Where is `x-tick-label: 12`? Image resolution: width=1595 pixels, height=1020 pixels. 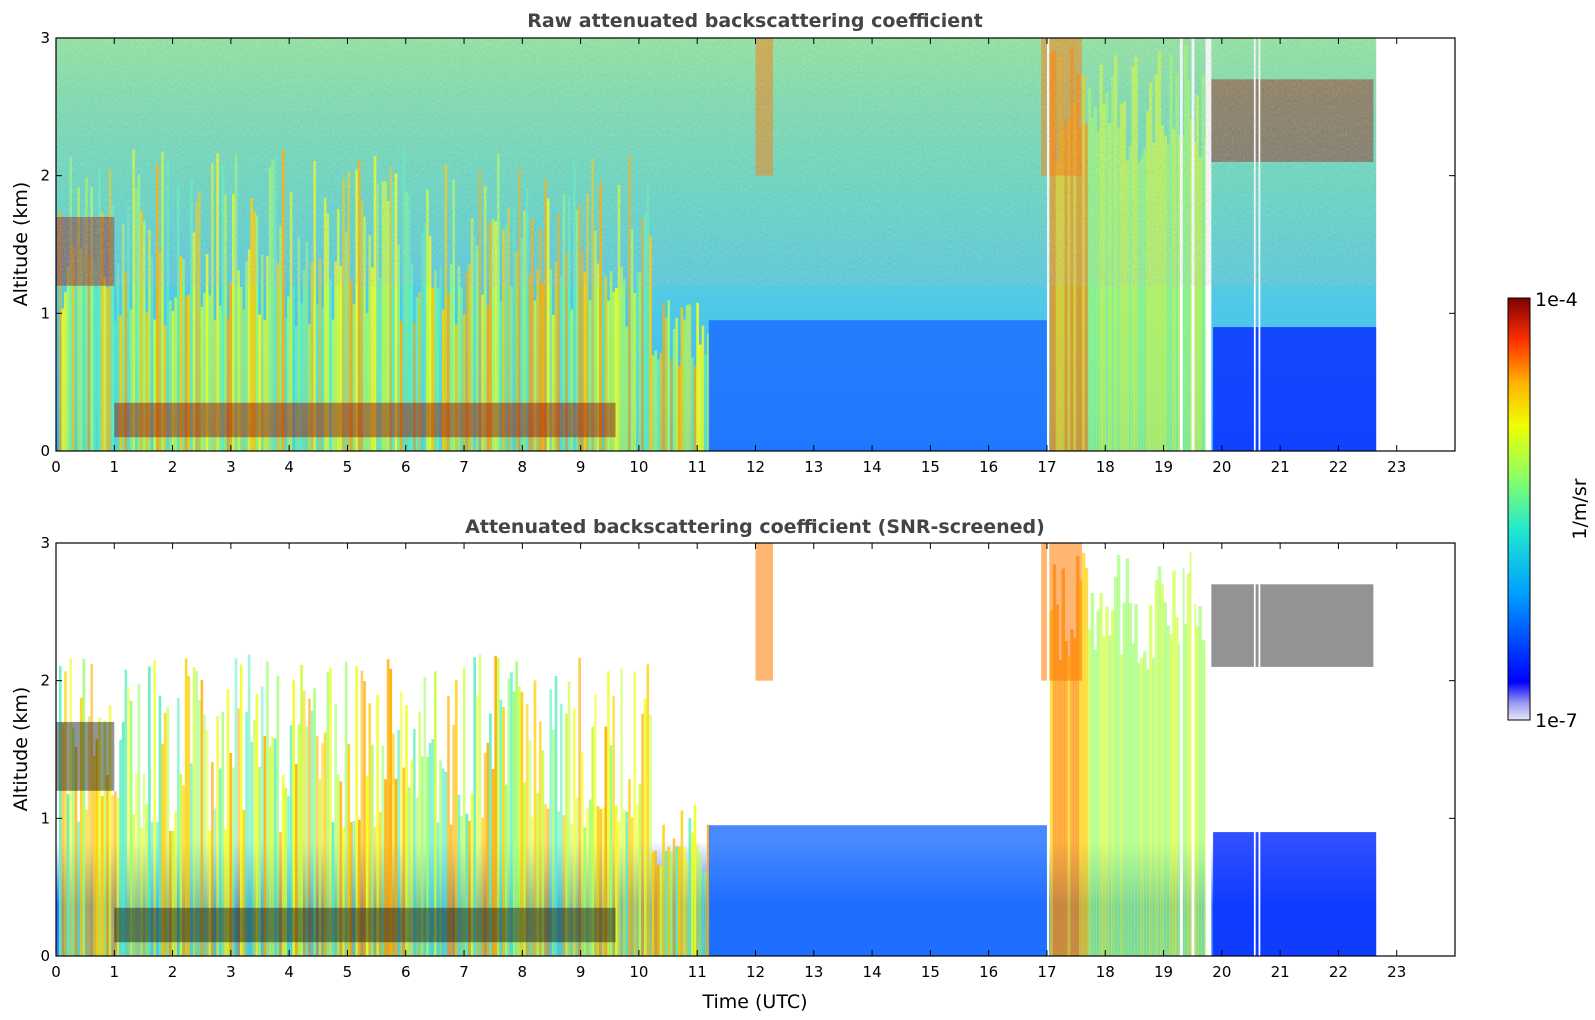 x-tick-label: 12 is located at coordinates (755, 972).